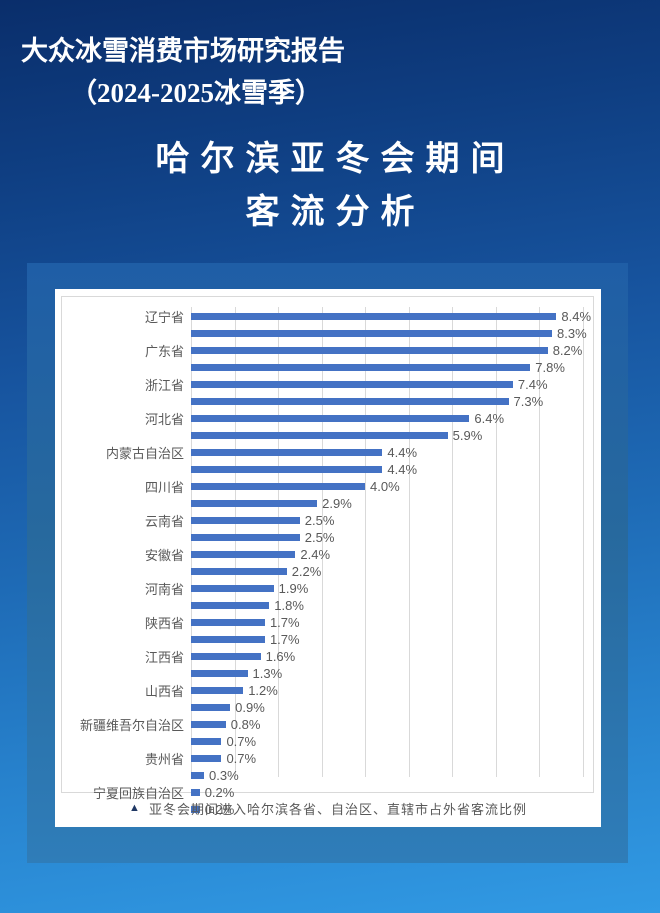  Describe the element at coordinates (250, 707) in the screenshot. I see `value-label: 0.9%` at that location.